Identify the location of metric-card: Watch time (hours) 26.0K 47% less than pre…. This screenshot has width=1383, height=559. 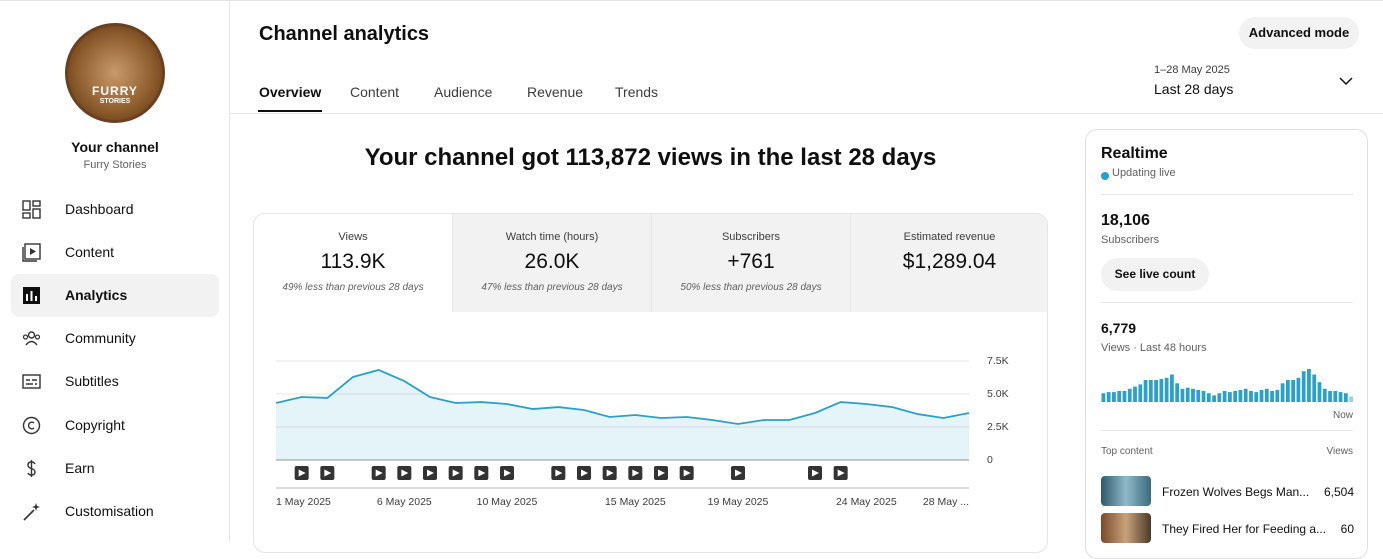
(552, 263).